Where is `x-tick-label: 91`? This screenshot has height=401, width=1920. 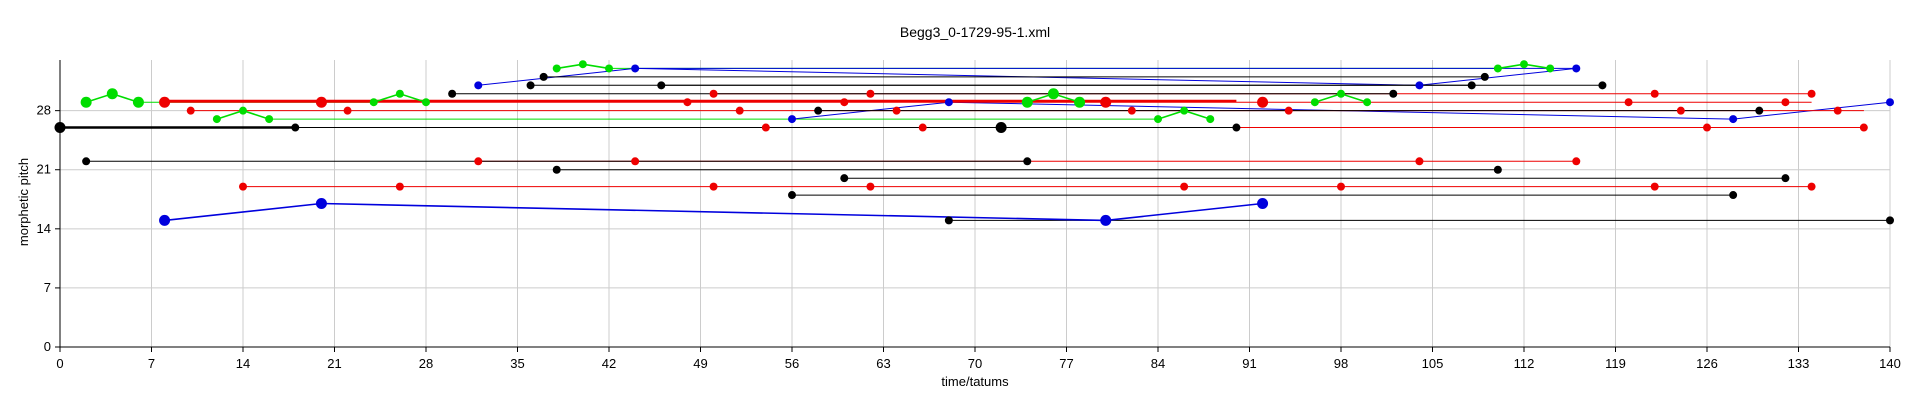 x-tick-label: 91 is located at coordinates (1249, 363).